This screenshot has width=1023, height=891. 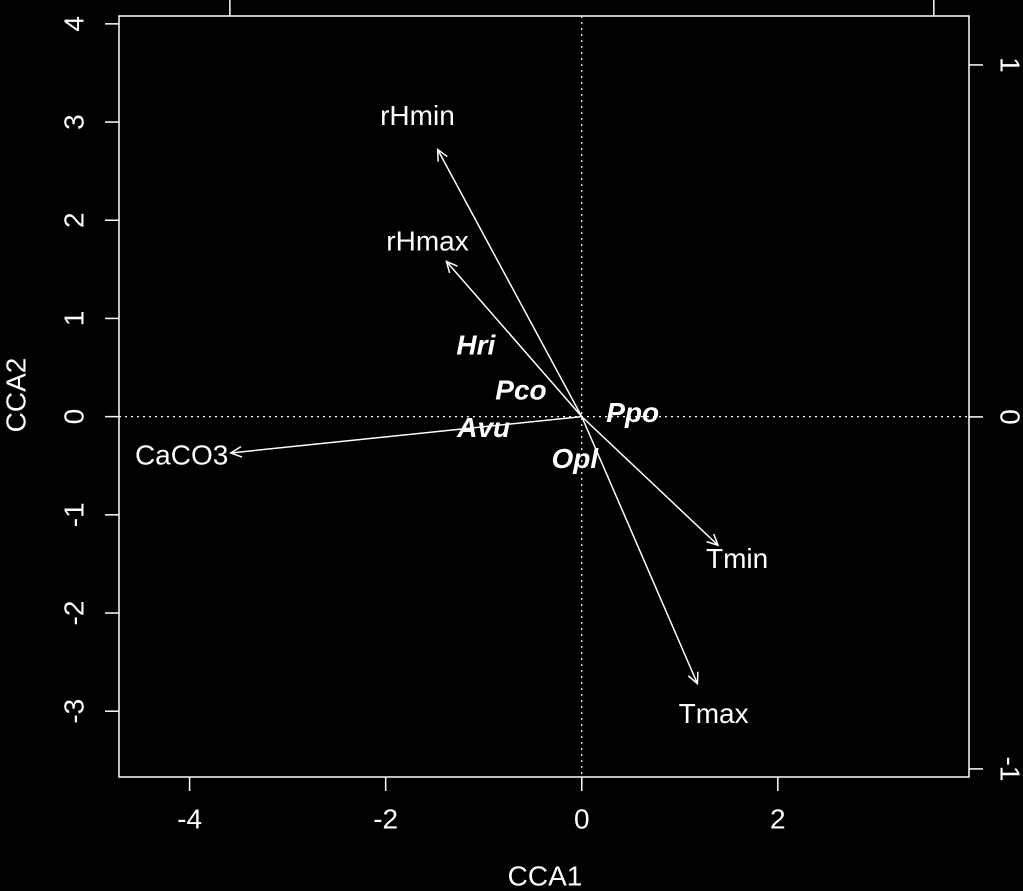 What do you see at coordinates (1009, 417) in the screenshot?
I see `y2-tick-label: 0` at bounding box center [1009, 417].